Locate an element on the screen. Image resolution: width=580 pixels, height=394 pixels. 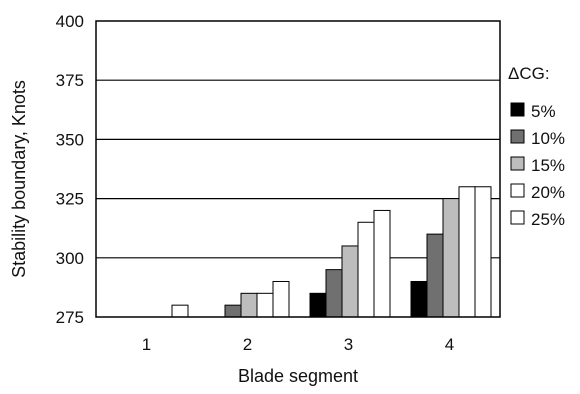
bar-segment-3-10pct is located at coordinates (334, 293).